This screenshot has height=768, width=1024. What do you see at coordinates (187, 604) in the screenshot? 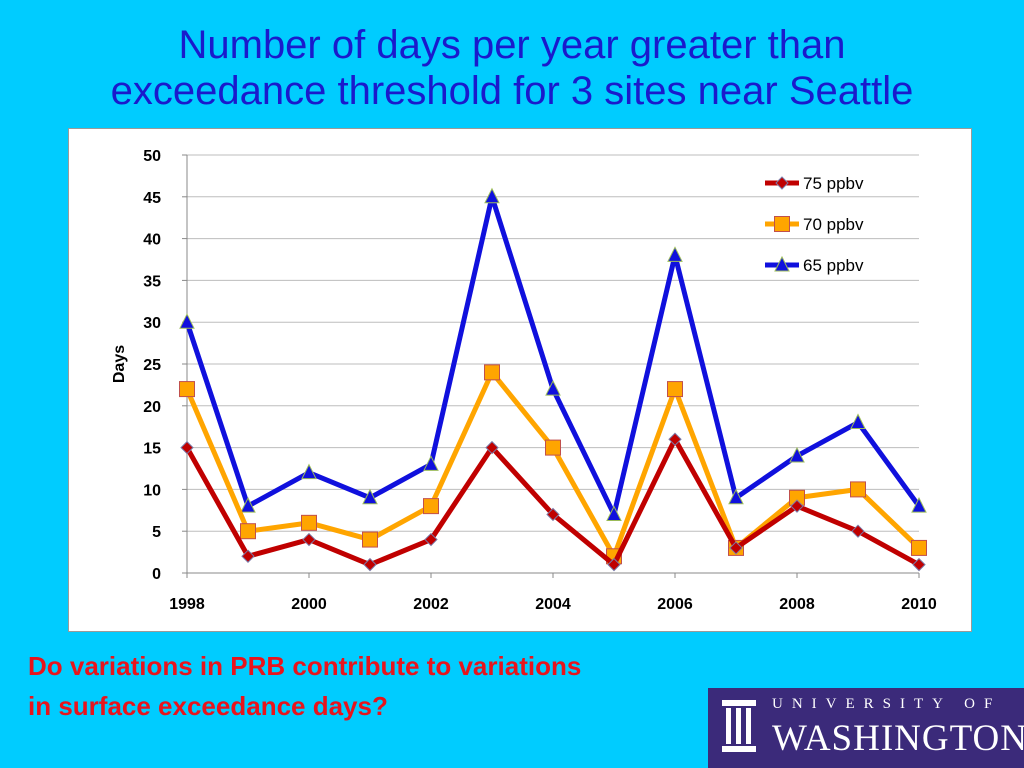
I see `x-tick-label: 1998` at bounding box center [187, 604].